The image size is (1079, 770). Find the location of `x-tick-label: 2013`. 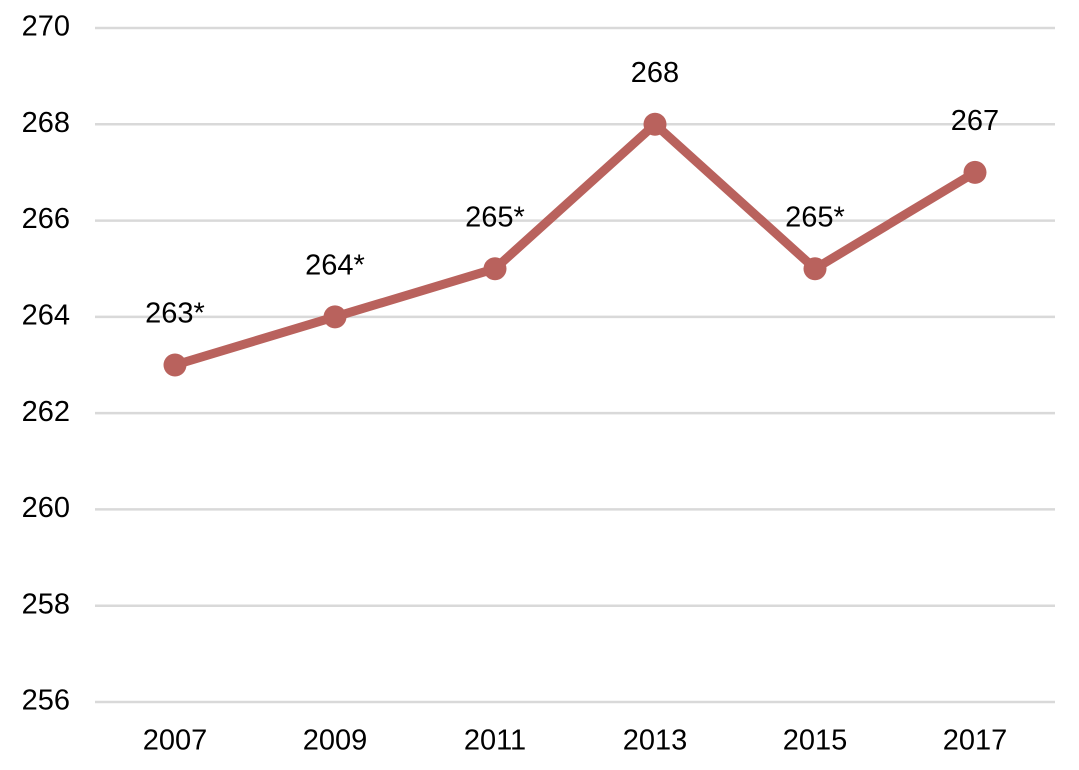

x-tick-label: 2013 is located at coordinates (655, 741).